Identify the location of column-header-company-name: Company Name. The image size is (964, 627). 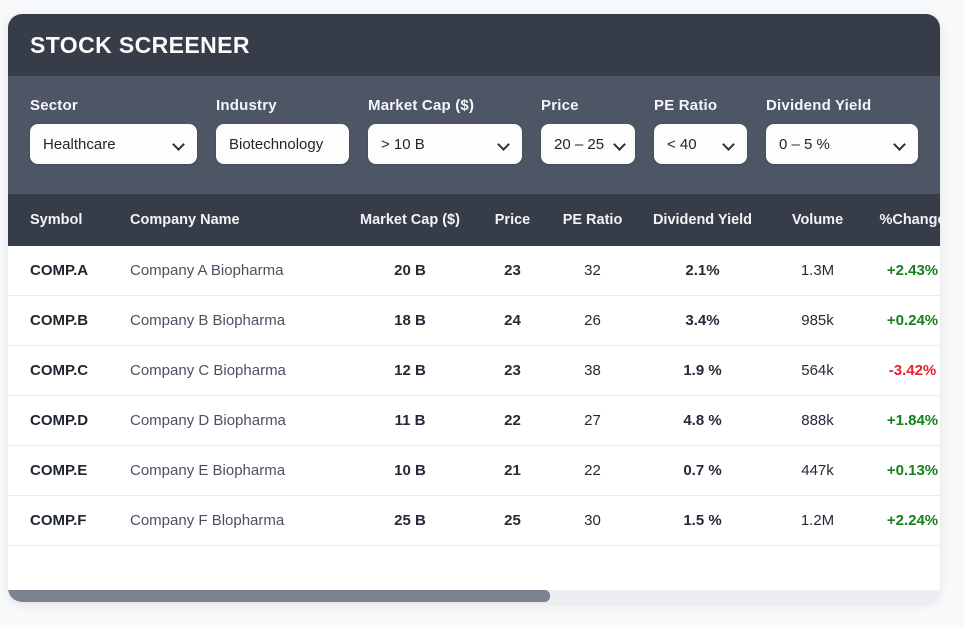
(185, 220).